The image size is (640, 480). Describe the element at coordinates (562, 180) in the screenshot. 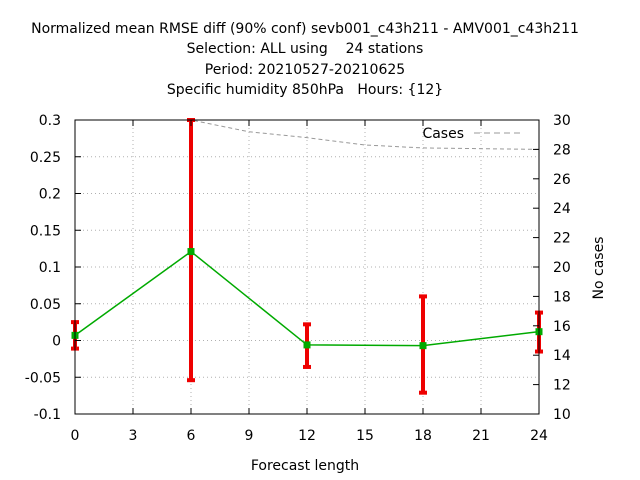

I see `y2-tick-label: 26` at that location.